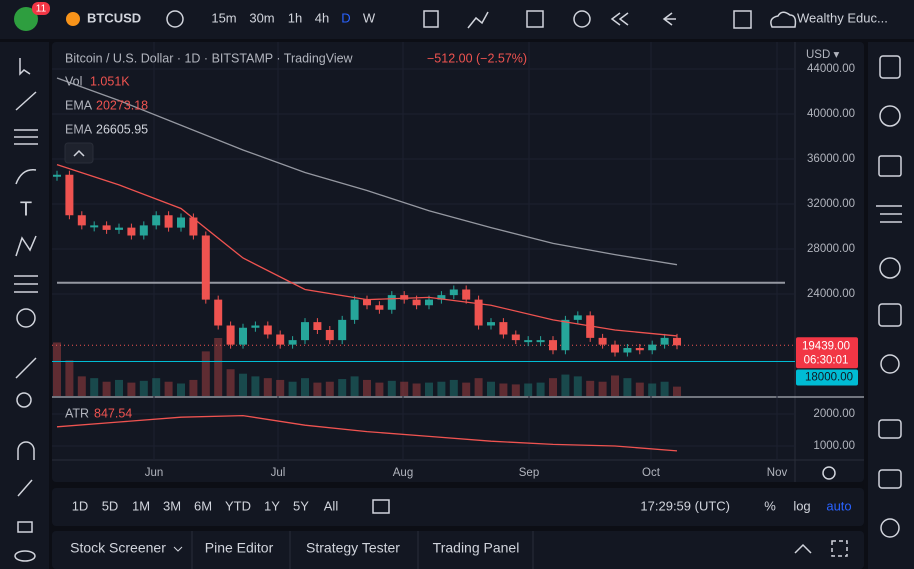 The width and height of the screenshot is (914, 569). Describe the element at coordinates (122, 105) in the screenshot. I see `ema1-value: 20273.18` at that location.